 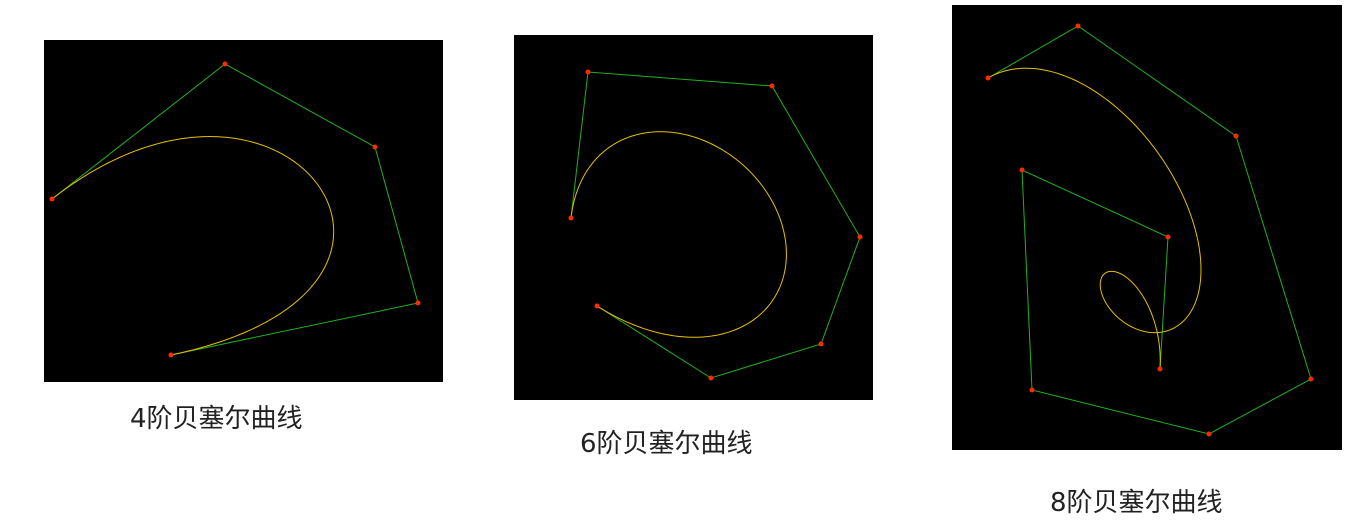 What do you see at coordinates (666, 444) in the screenshot?
I see `diagram-caption-2: 6阶贝塞尔曲线` at bounding box center [666, 444].